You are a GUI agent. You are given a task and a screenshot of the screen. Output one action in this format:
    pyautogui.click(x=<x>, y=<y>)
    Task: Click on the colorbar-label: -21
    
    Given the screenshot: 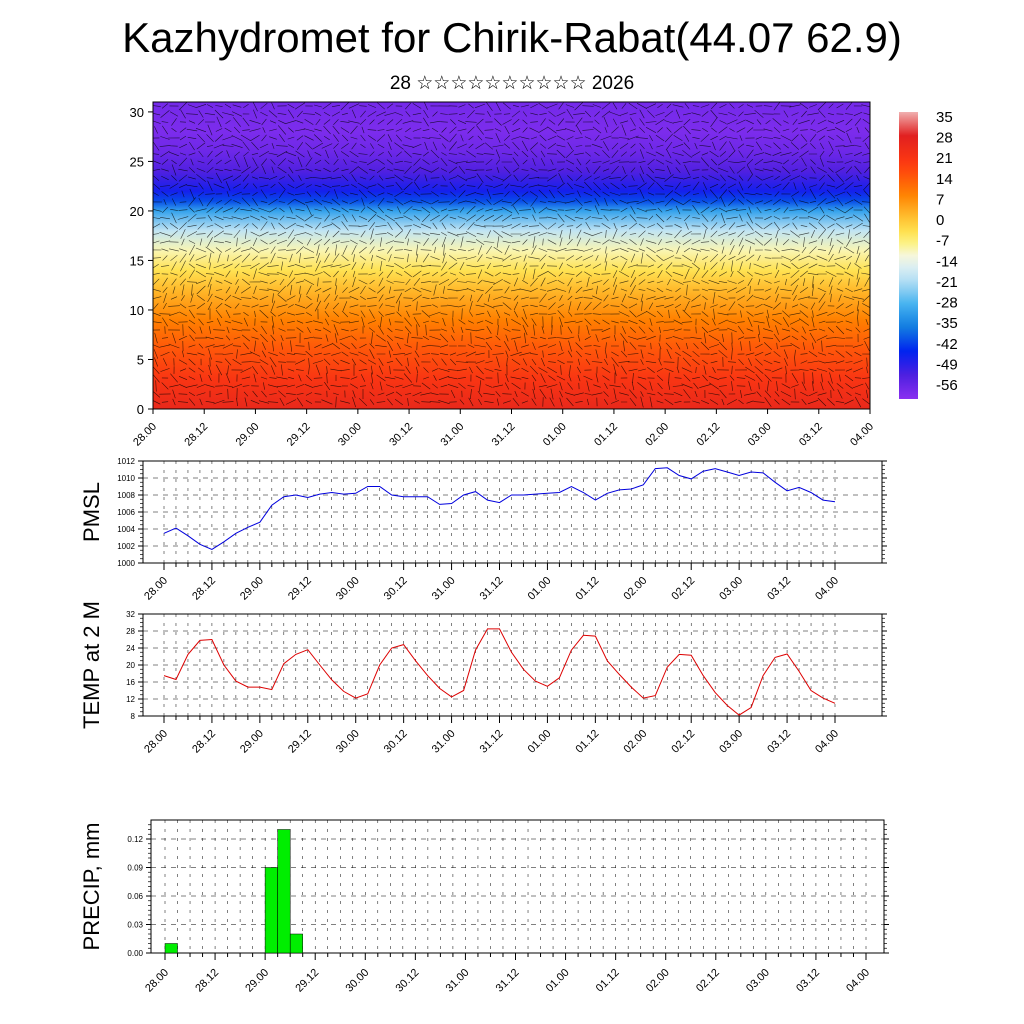 What is the action you would take?
    pyautogui.click(x=947, y=282)
    